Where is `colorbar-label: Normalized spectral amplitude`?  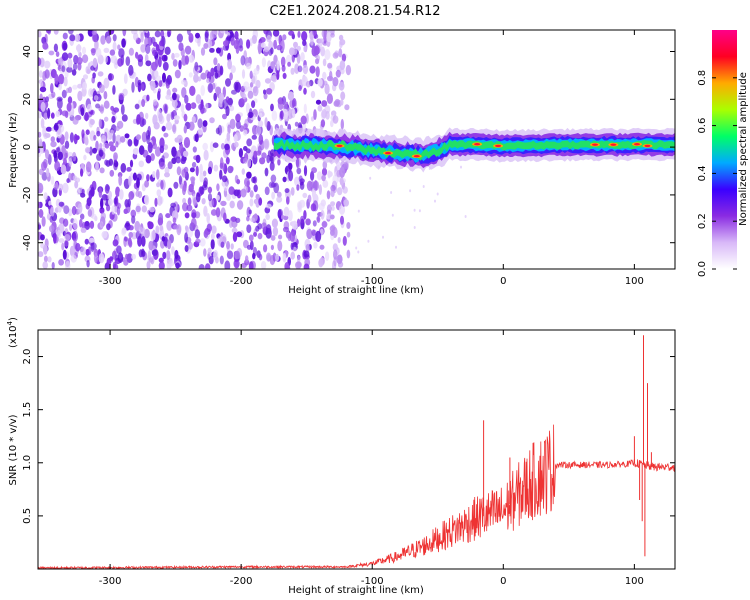 colorbar-label: Normalized spectral amplitude is located at coordinates (743, 149).